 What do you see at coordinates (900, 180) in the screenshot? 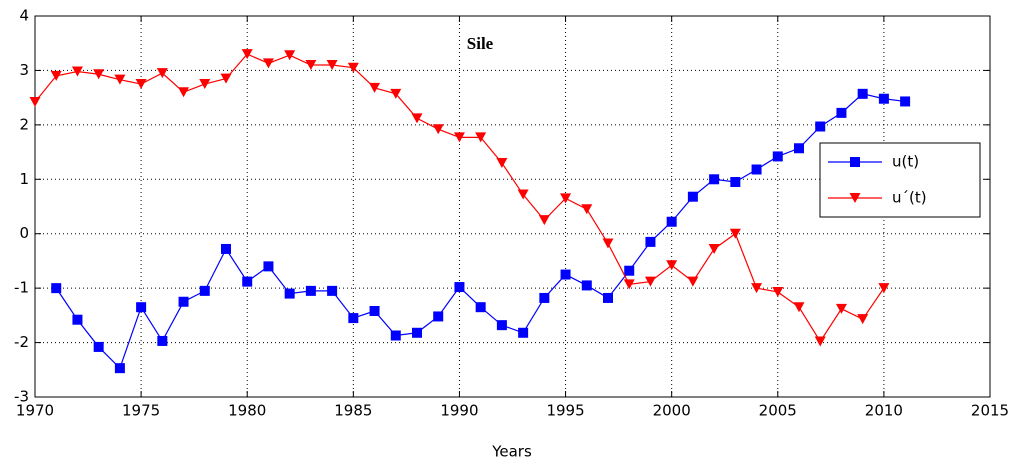
I see `legend-box` at bounding box center [900, 180].